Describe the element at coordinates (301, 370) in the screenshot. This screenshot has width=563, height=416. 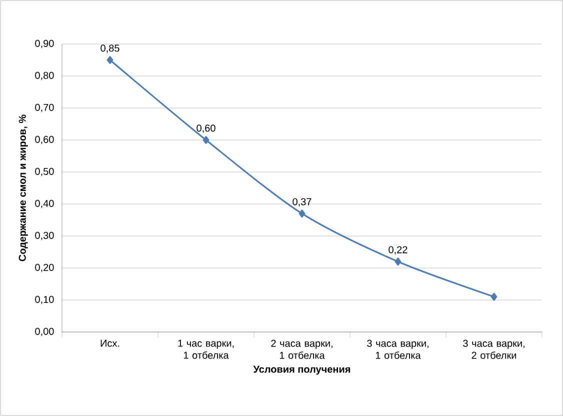
I see `x-axis-title: Условия получения` at that location.